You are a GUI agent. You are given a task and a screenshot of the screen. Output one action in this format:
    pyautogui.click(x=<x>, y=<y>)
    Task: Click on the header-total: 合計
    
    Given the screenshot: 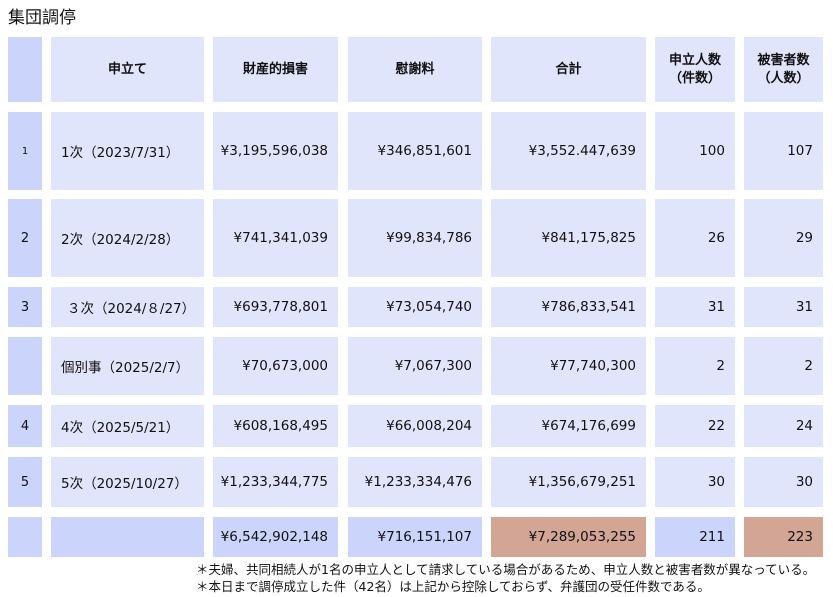 What is the action you would take?
    pyautogui.click(x=568, y=69)
    